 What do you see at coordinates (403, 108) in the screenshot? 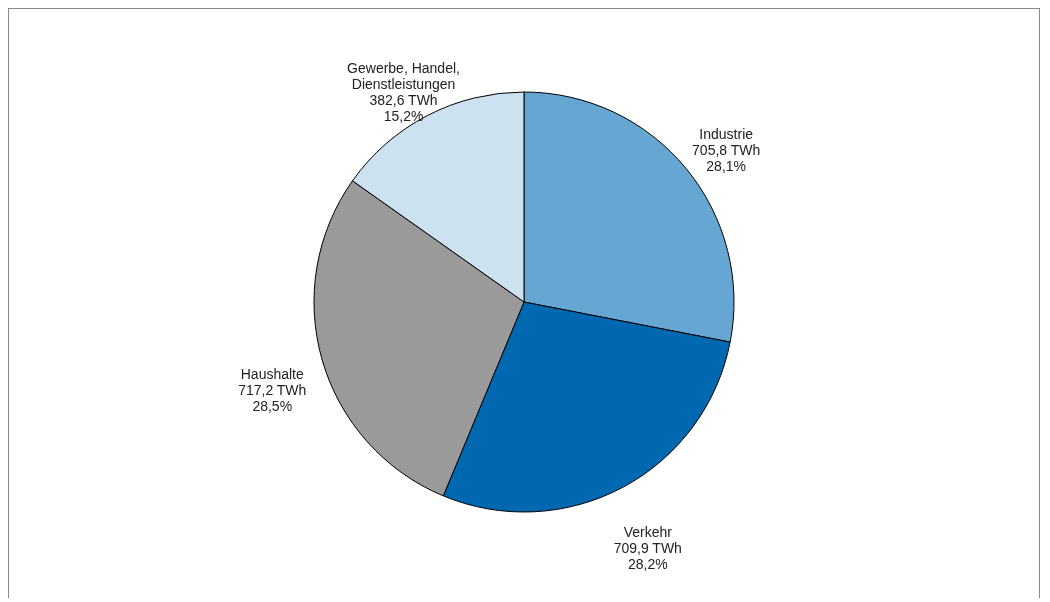
I see `data-label: 382,6 TWh 15,2%` at bounding box center [403, 108].